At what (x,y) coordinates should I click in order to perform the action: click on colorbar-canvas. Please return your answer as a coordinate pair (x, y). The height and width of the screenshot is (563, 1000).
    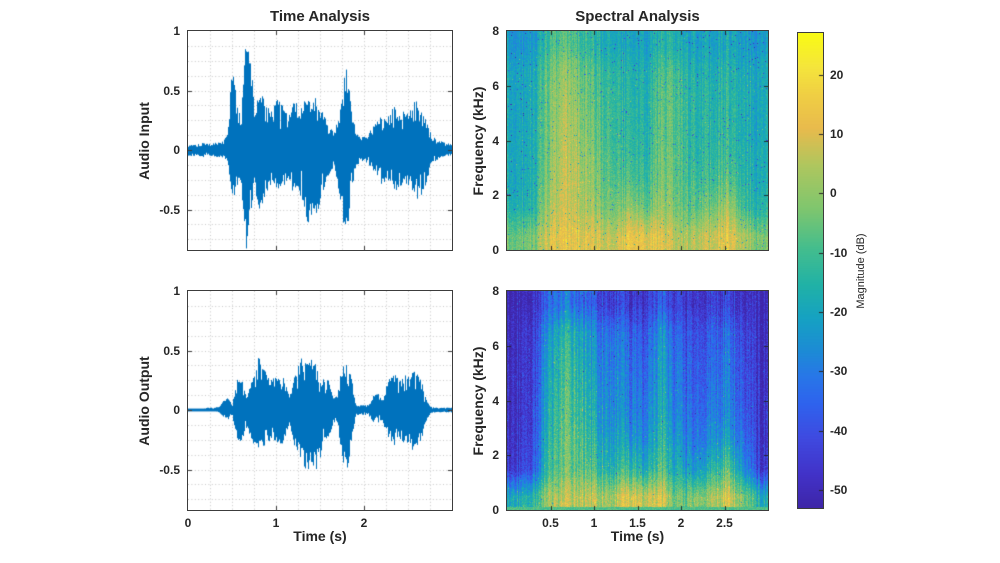
    Looking at the image, I should click on (810, 270).